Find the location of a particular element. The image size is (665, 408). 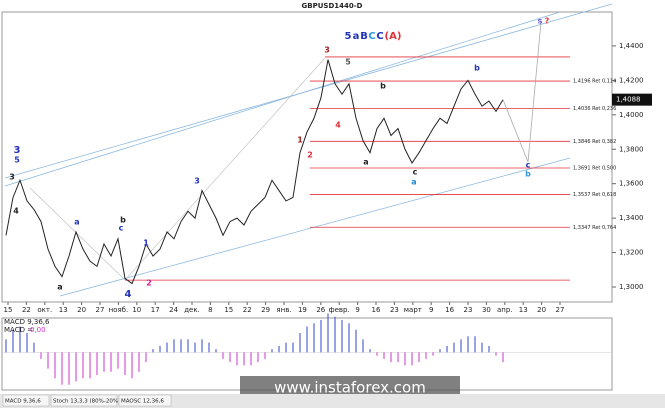

last-price-label: 1,4088 is located at coordinates (628, 100).